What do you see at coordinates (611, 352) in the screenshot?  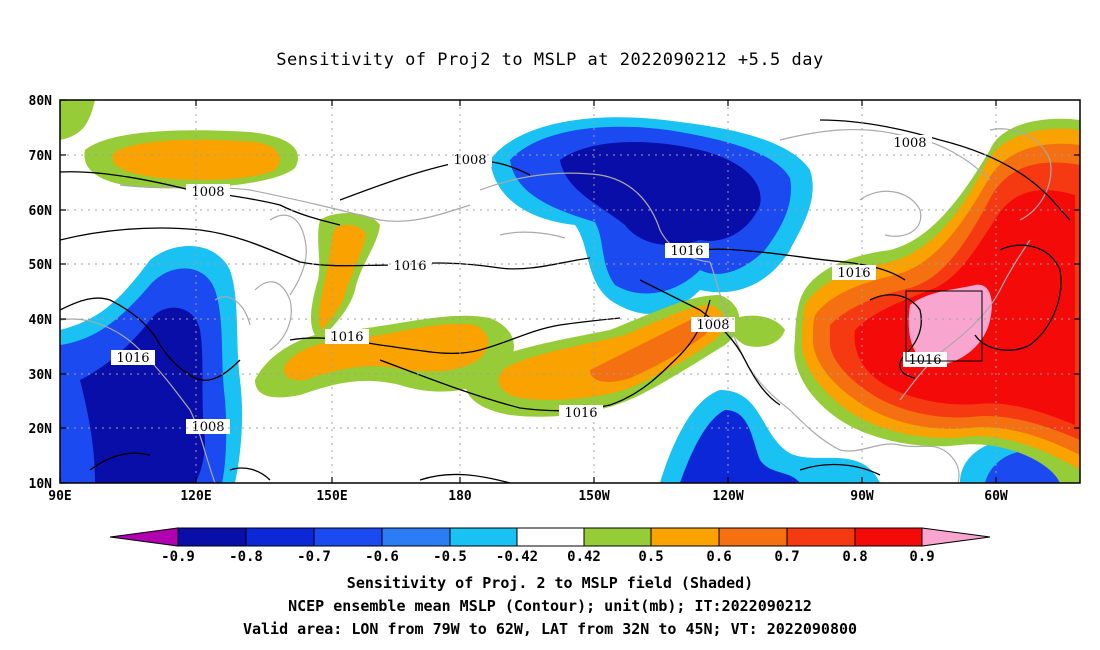 I see `blob-eastpacific-positive-mid` at bounding box center [611, 352].